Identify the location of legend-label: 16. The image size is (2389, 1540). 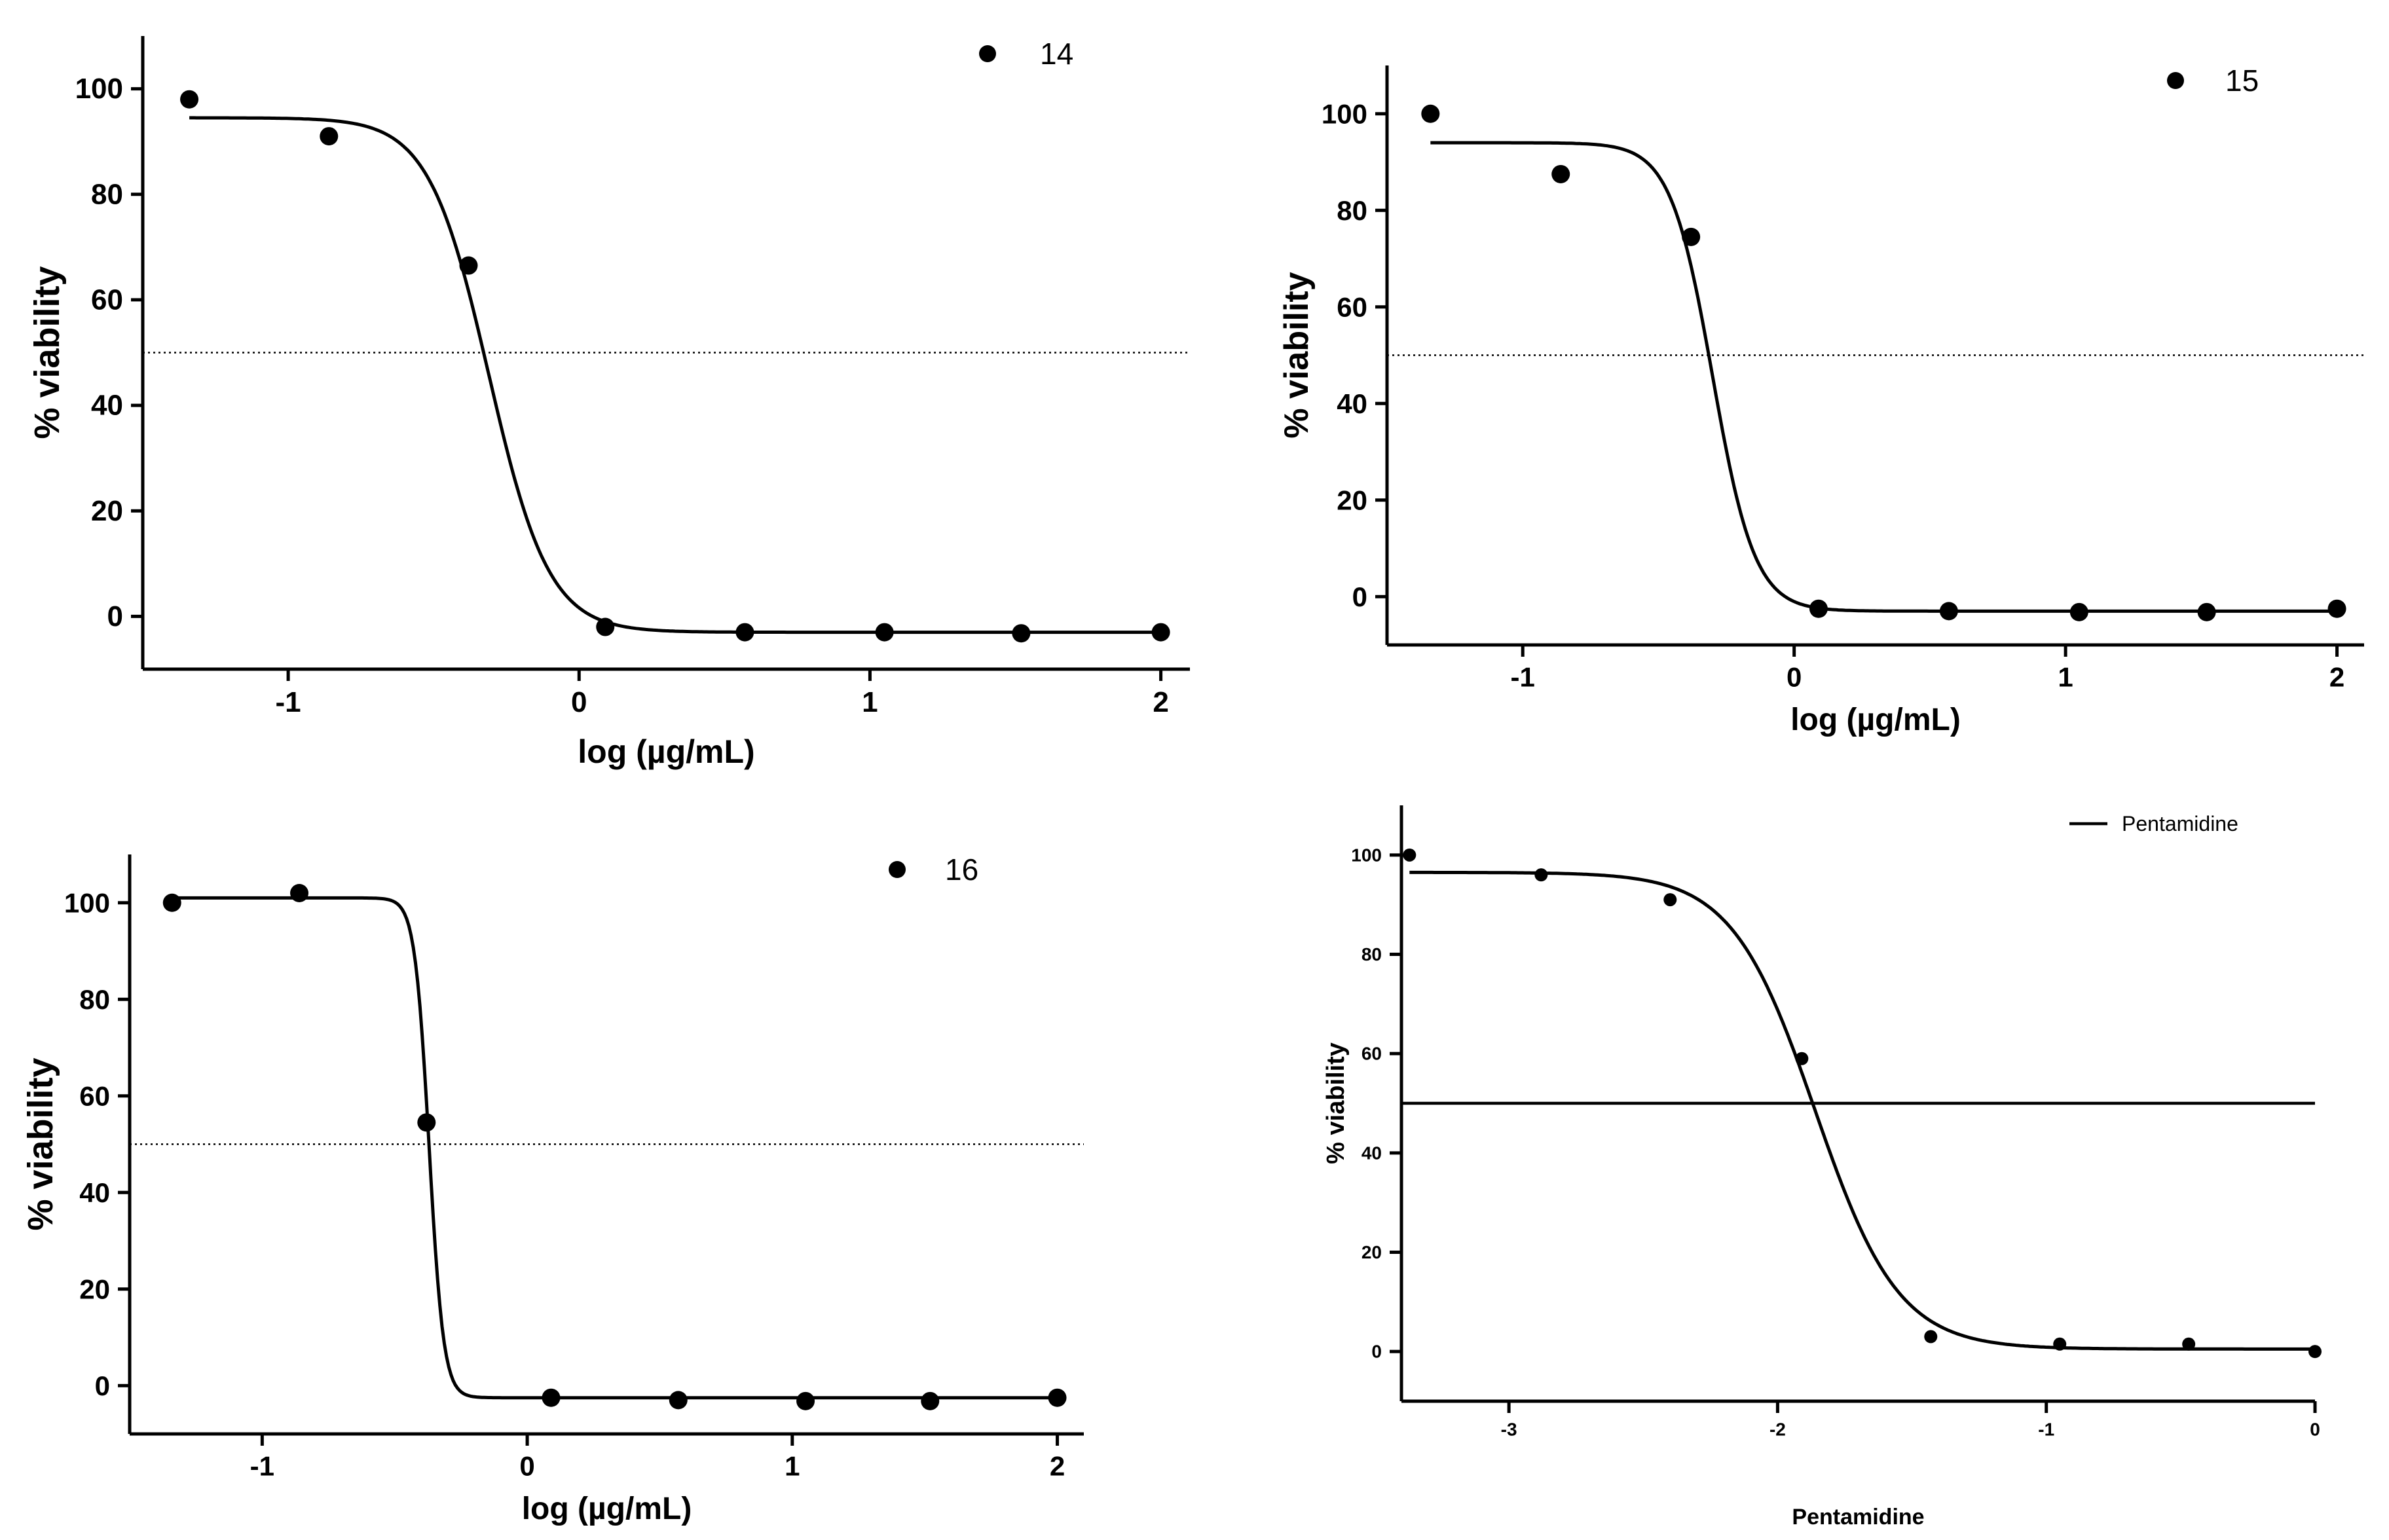
(961, 869).